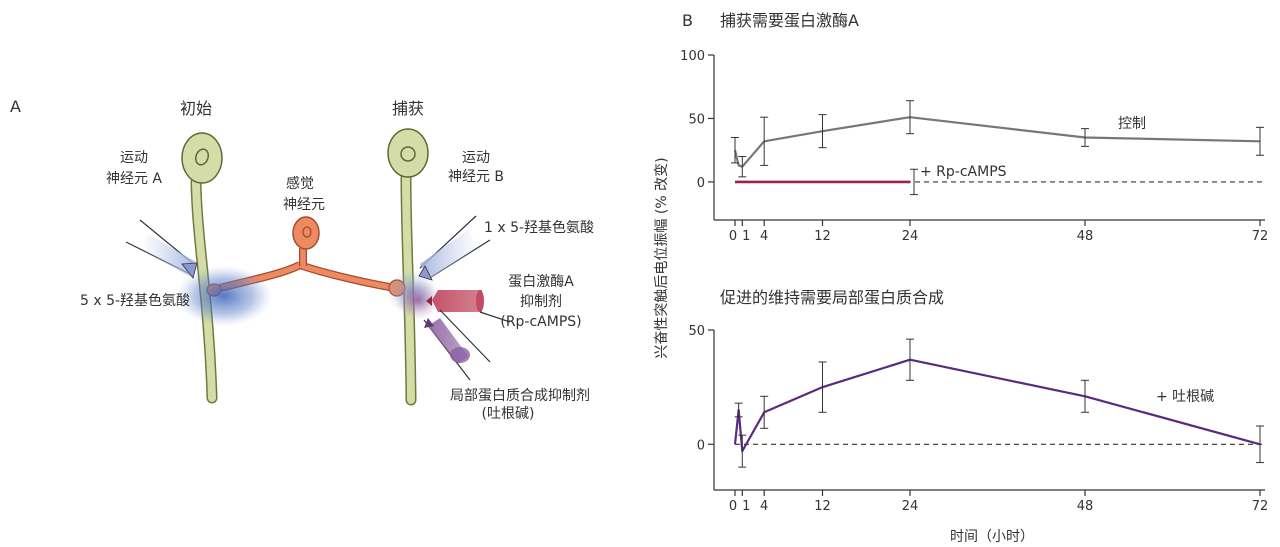  Describe the element at coordinates (476, 158) in the screenshot. I see `motor-b-label-1: 运动` at that location.